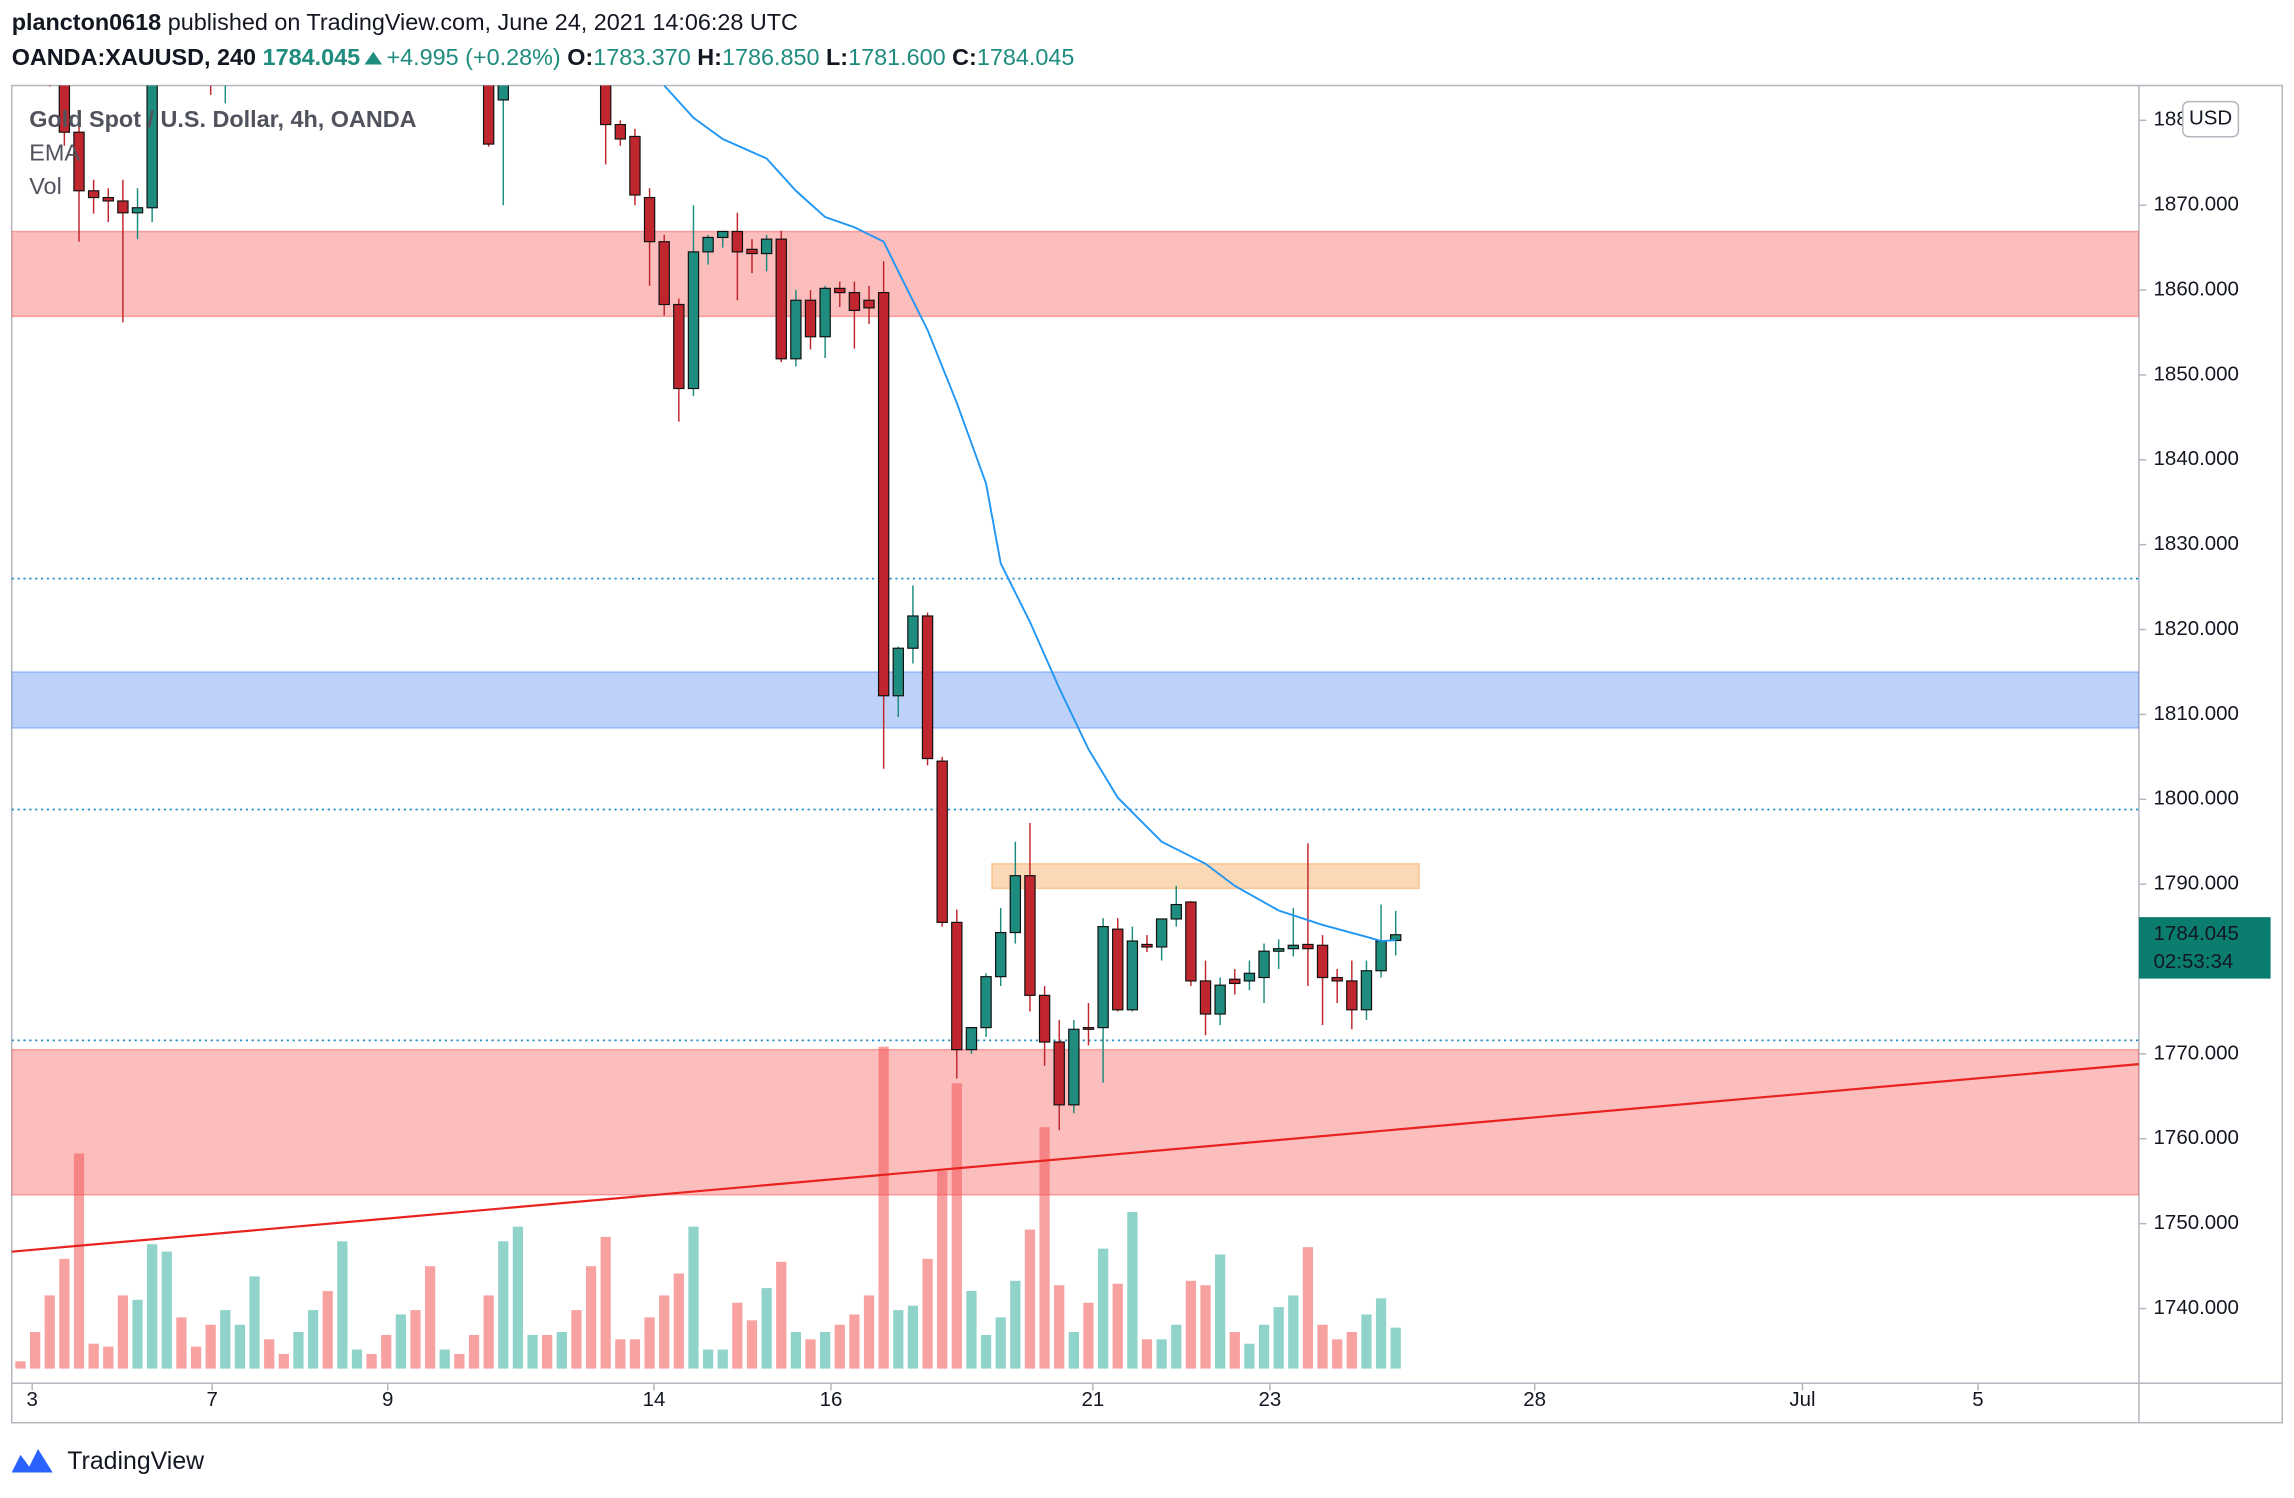 This screenshot has height=1498, width=2294. Describe the element at coordinates (1075, 700) in the screenshot. I see `zone` at that location.